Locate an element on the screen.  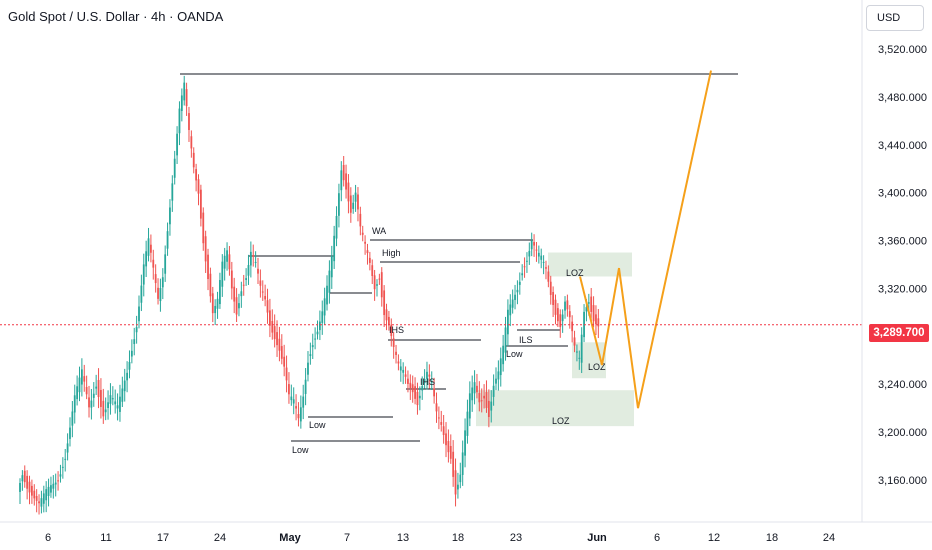
annotation-label: IHS is located at coordinates (427, 382).